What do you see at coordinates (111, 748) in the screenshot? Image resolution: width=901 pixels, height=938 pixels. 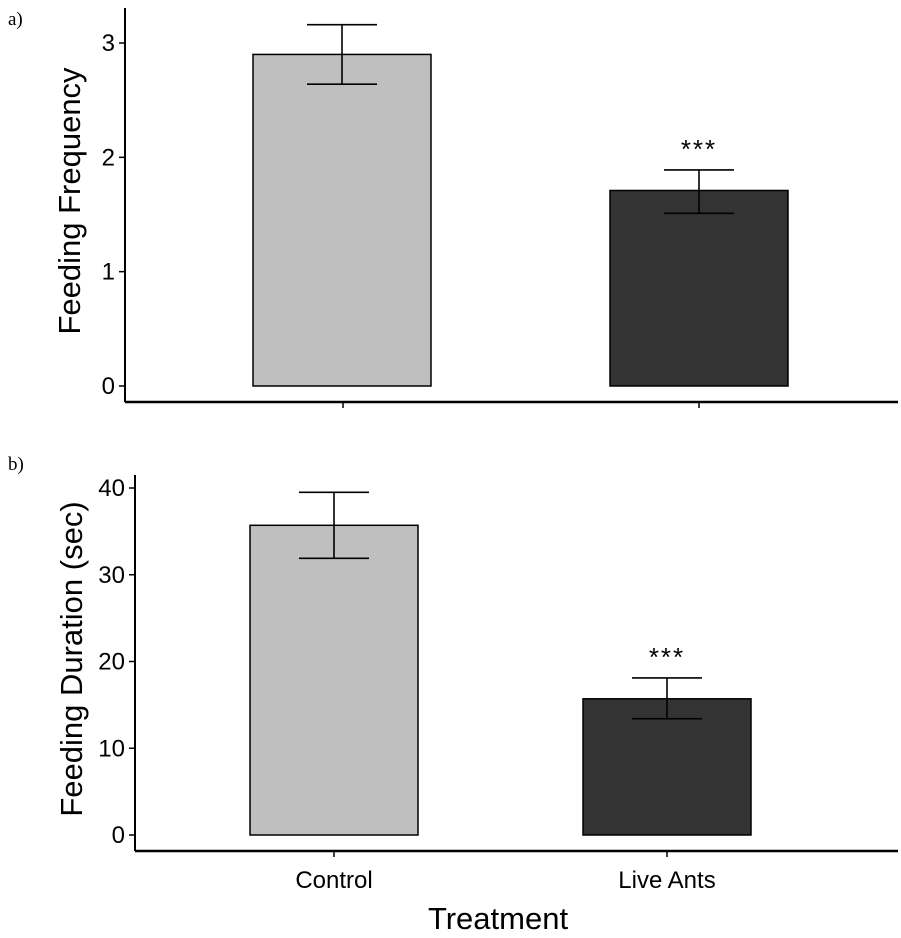 I see `y-tick-label: 10` at bounding box center [111, 748].